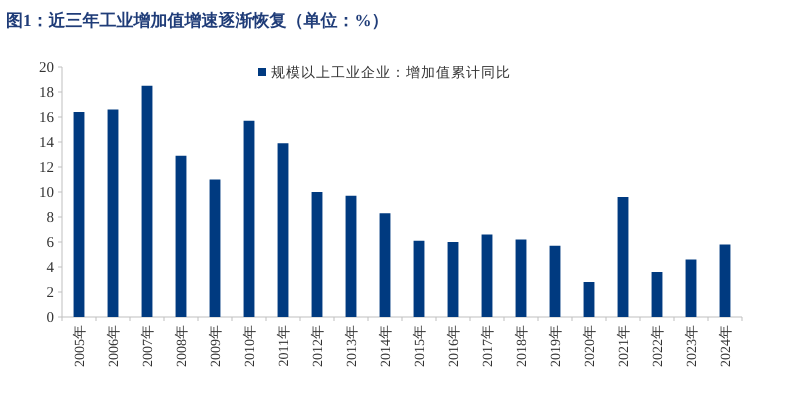 The height and width of the screenshot is (393, 795). I want to click on y-tick-label: 18, so click(46, 93).